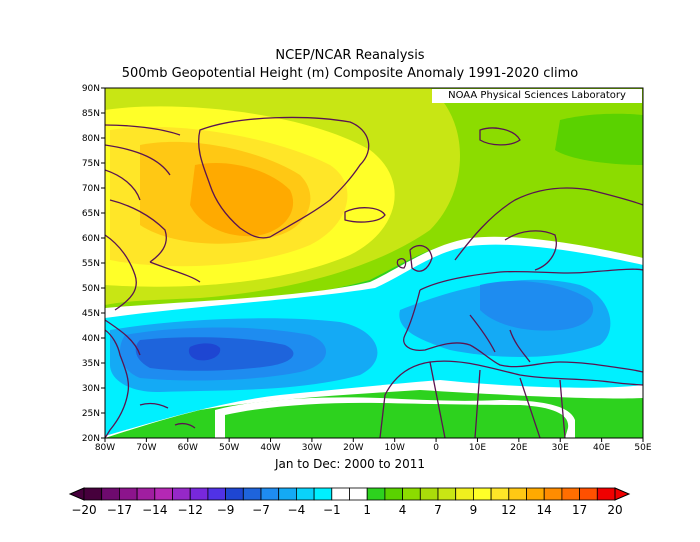 The width and height of the screenshot is (700, 542). What do you see at coordinates (91, 414) in the screenshot?
I see `lat-tick-label: 25N` at bounding box center [91, 414].